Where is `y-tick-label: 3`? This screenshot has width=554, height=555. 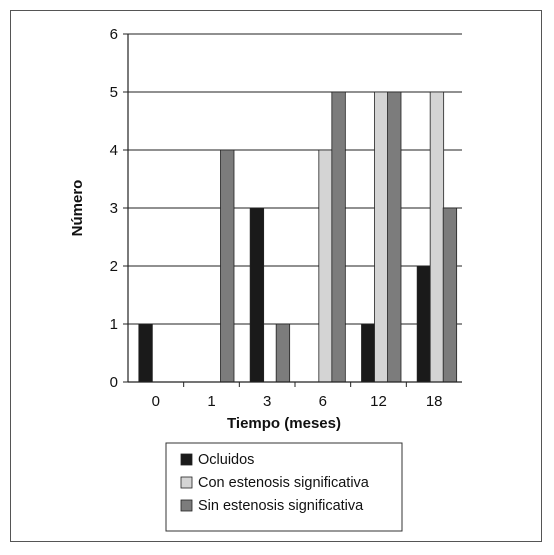 y-tick-label: 3 is located at coordinates (114, 208).